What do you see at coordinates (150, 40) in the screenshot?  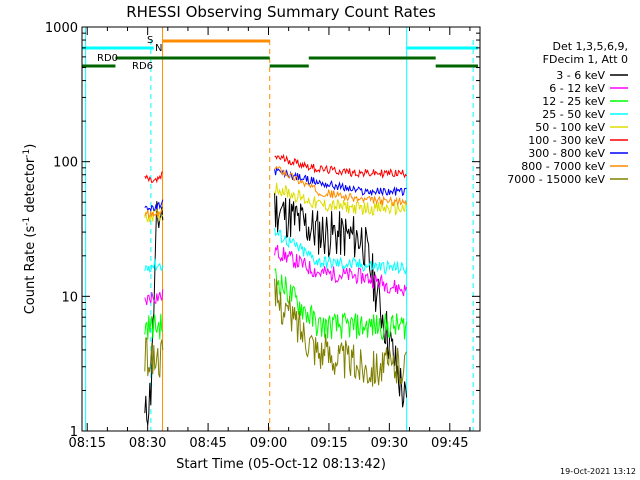 I see `flag-label-s: S` at bounding box center [150, 40].